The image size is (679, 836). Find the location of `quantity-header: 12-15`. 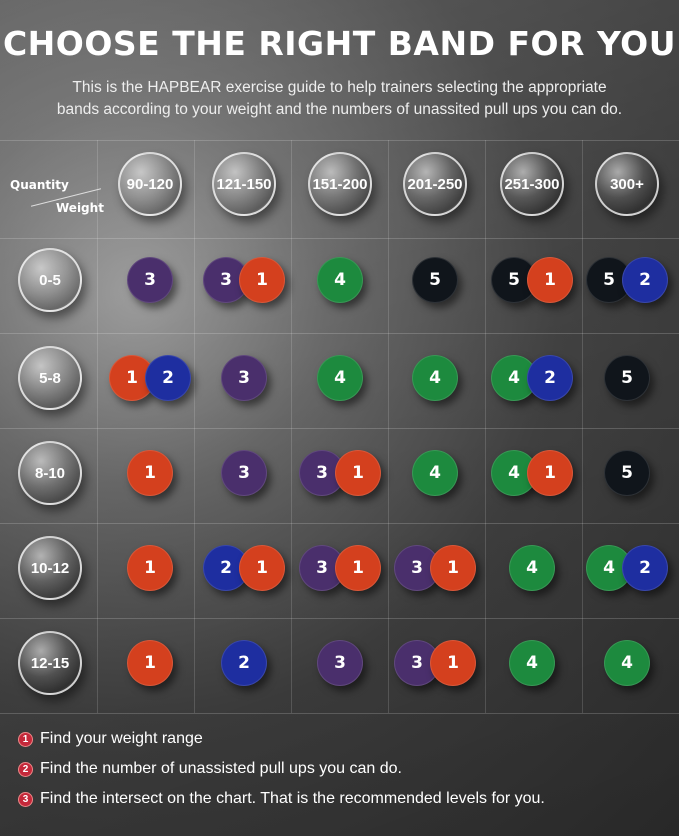

quantity-header: 12-15 is located at coordinates (50, 663).